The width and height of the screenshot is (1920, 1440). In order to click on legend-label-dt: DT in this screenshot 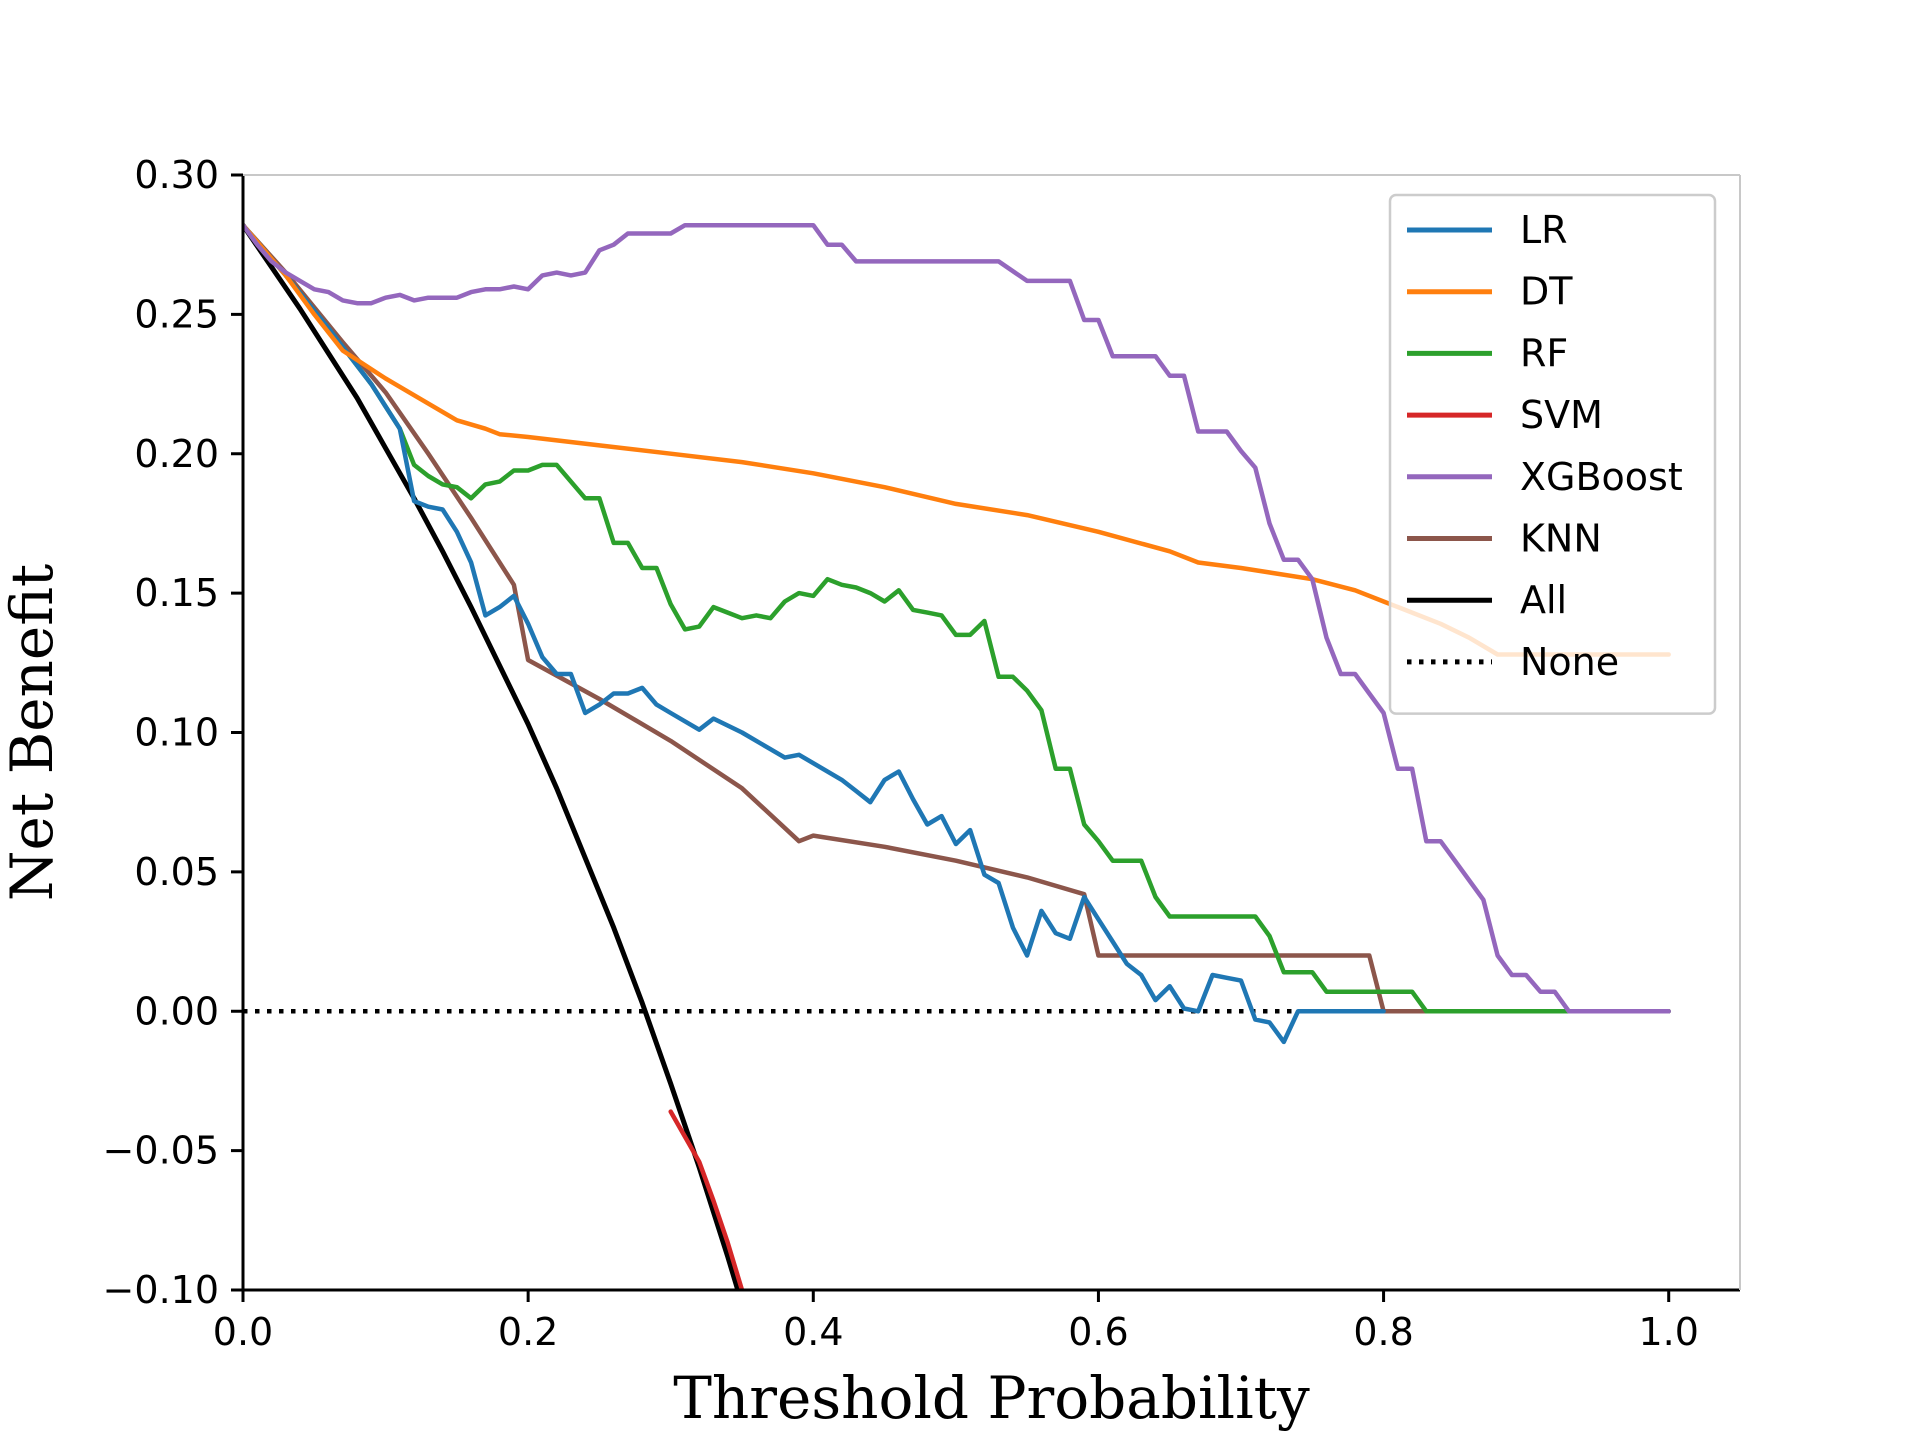, I will do `click(1546, 292)`.